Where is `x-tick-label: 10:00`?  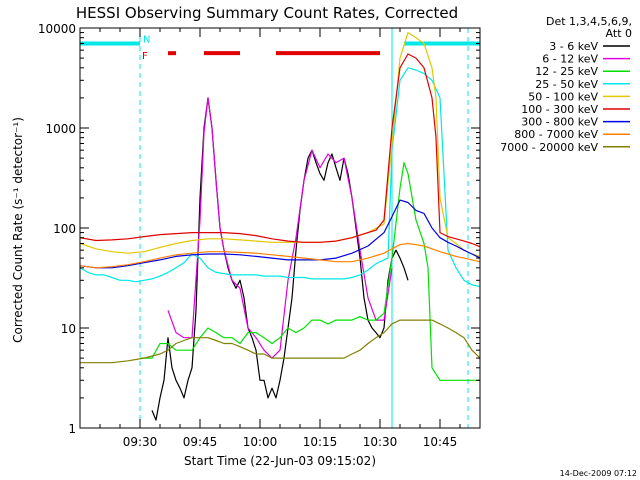 x-tick-label: 10:00 is located at coordinates (260, 442).